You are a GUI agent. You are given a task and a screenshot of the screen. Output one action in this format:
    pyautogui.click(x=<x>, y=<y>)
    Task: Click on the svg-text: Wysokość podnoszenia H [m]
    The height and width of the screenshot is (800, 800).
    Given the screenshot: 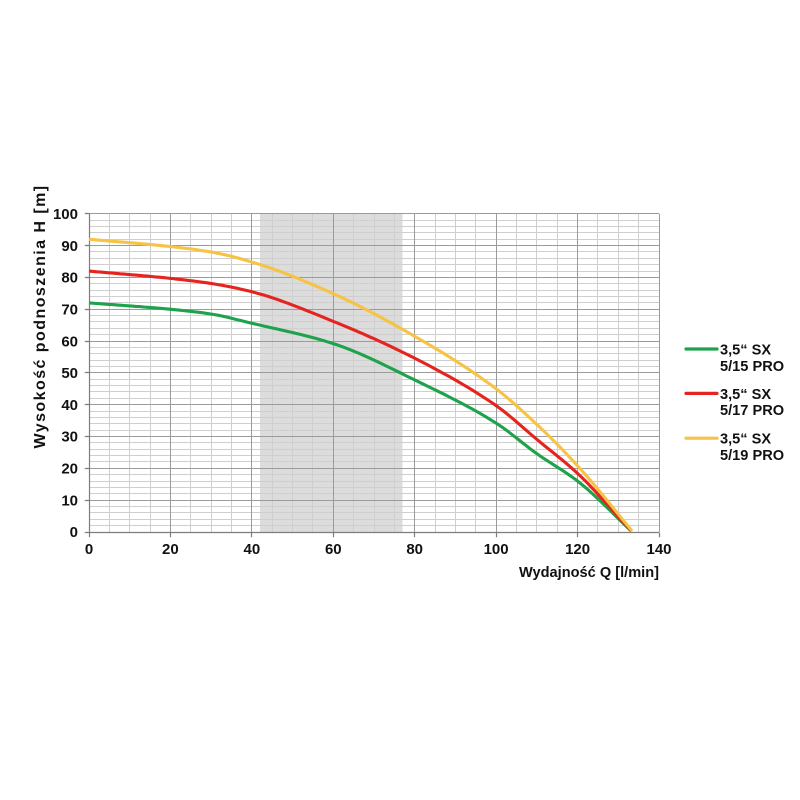 What is the action you would take?
    pyautogui.click(x=40, y=316)
    